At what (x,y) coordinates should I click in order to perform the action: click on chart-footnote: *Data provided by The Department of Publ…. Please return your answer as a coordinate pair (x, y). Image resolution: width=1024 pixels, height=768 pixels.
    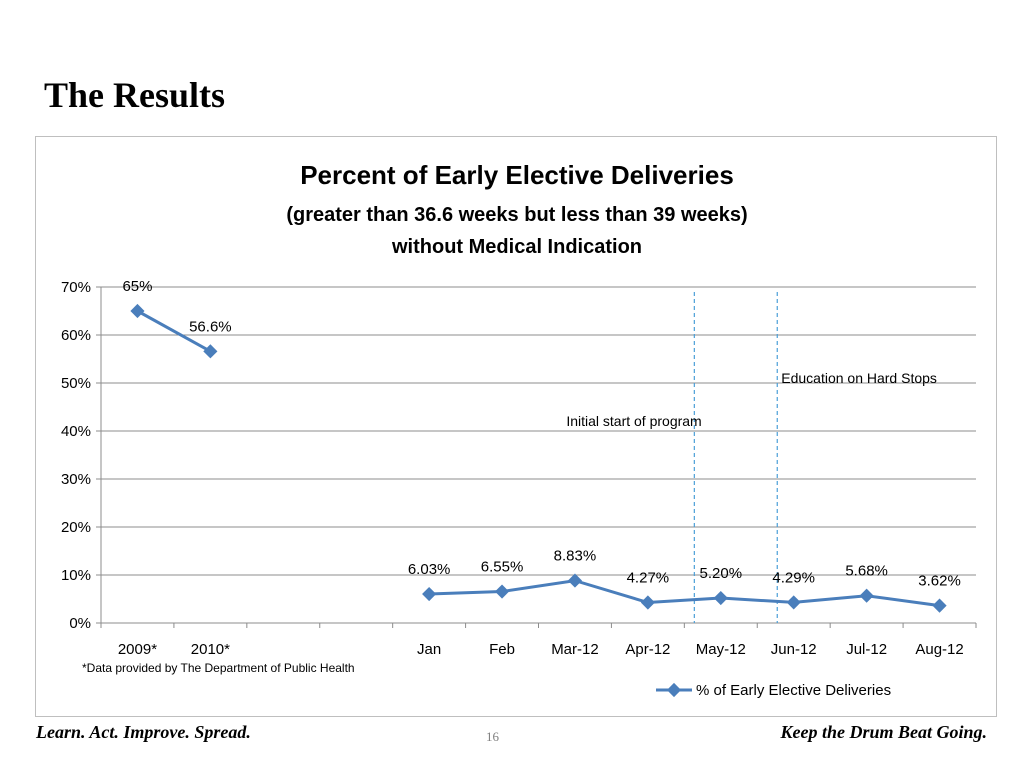
    Looking at the image, I should click on (218, 668).